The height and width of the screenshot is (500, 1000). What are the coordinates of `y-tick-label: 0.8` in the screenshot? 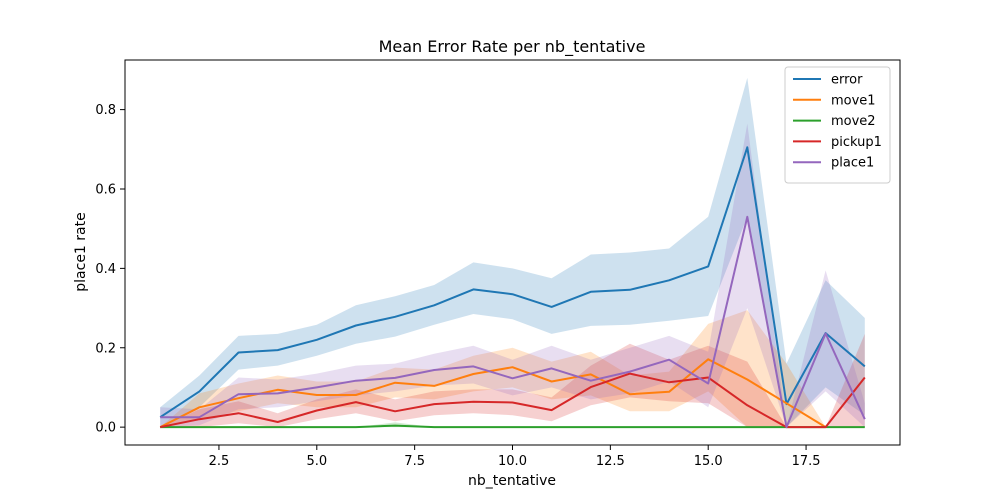 It's located at (105, 110).